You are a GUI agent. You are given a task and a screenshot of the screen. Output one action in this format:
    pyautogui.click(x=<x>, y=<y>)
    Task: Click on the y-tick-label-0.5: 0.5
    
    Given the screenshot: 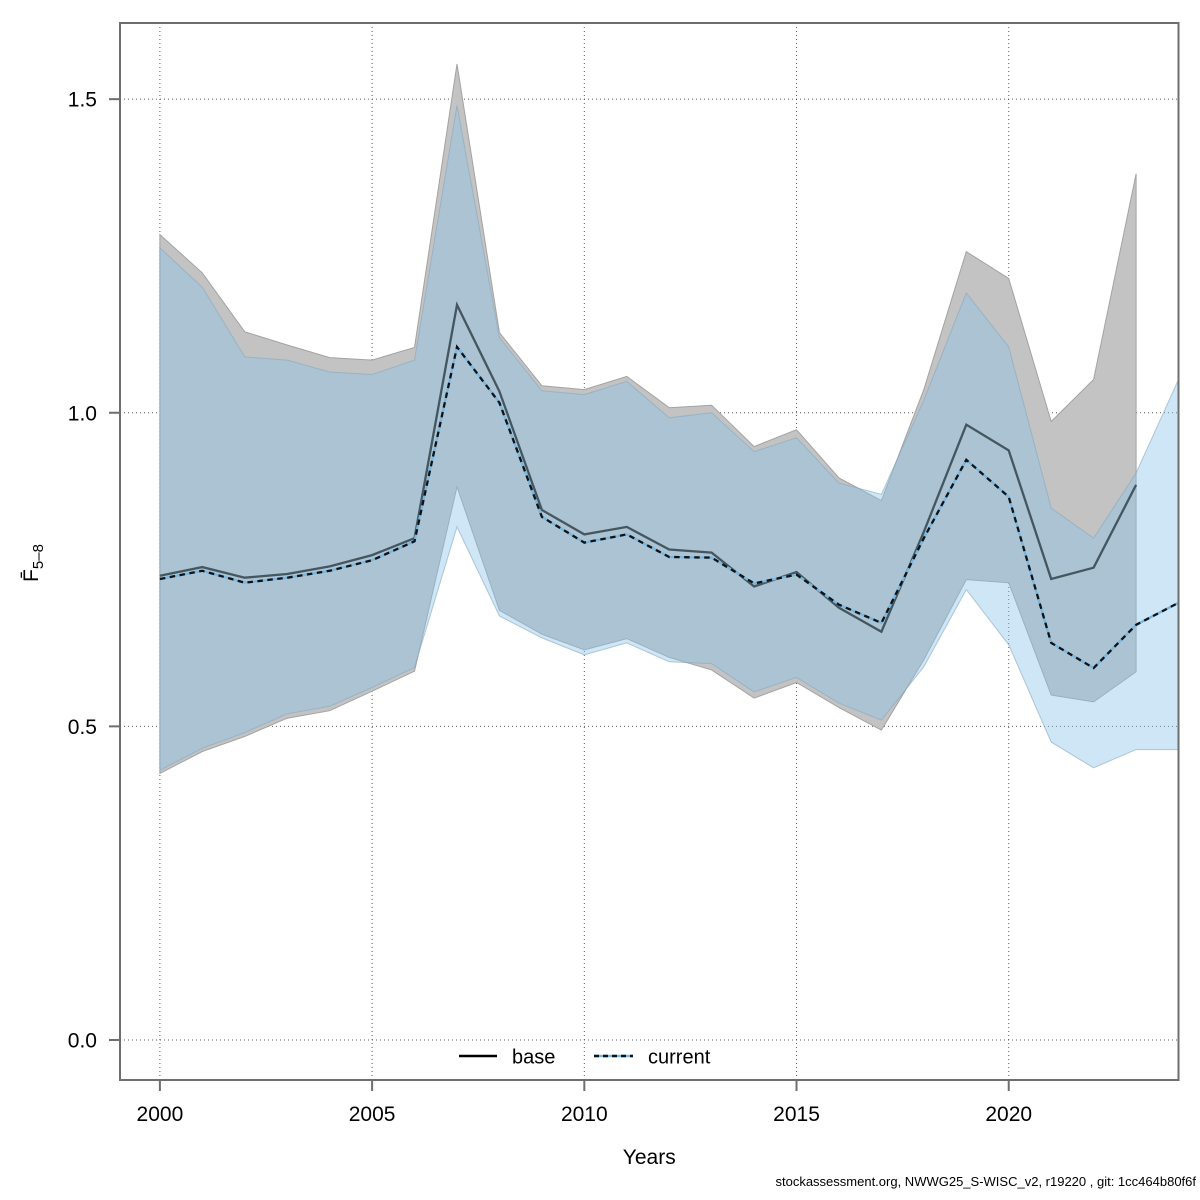 What is the action you would take?
    pyautogui.click(x=82, y=727)
    